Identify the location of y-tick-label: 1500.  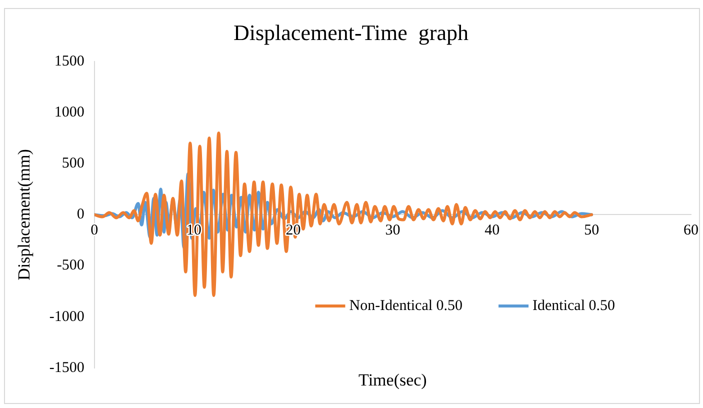
(69, 61).